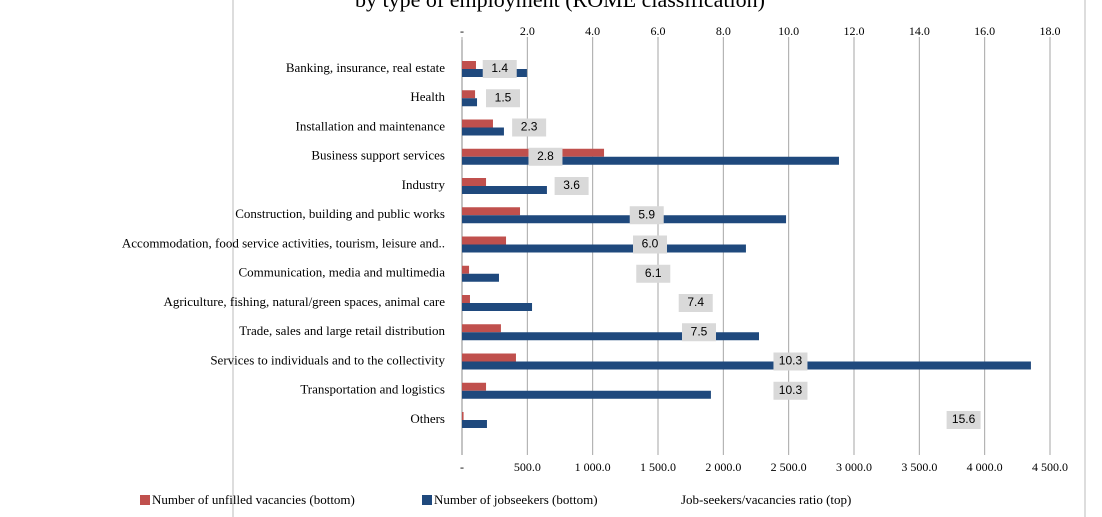 This screenshot has width=1102, height=517. Describe the element at coordinates (253, 499) in the screenshot. I see `legend-label: Number of unfilled vacancies (bottom)` at that location.